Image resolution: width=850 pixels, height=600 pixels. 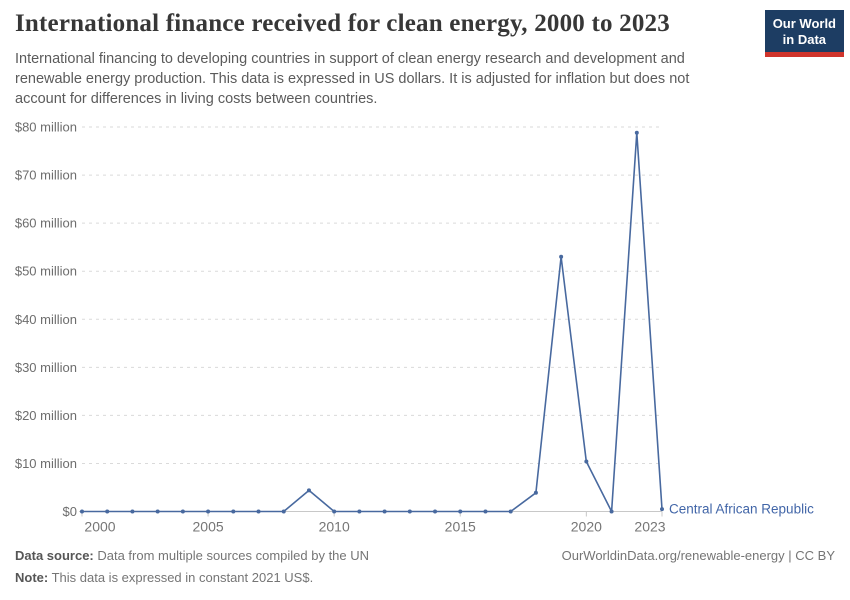 What do you see at coordinates (182, 511) in the screenshot?
I see `data-point-2004` at bounding box center [182, 511].